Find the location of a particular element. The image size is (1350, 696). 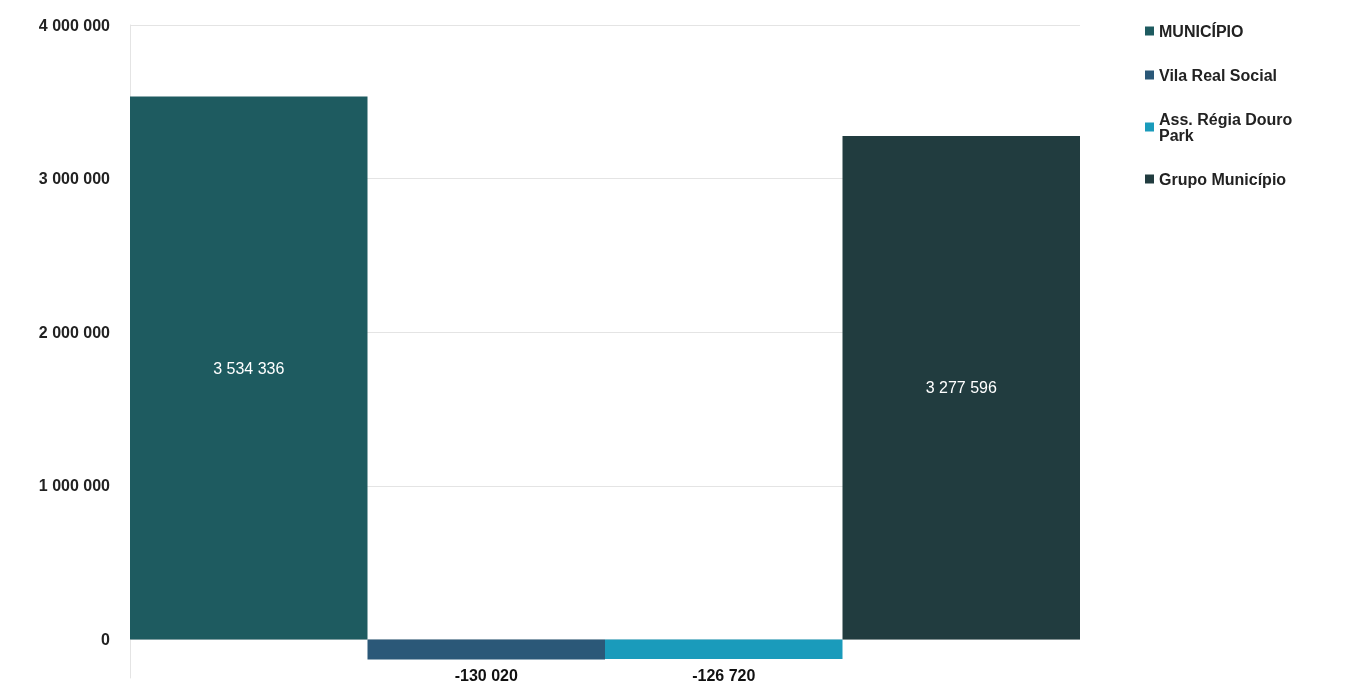

data-label: 3 534 336 is located at coordinates (249, 368).